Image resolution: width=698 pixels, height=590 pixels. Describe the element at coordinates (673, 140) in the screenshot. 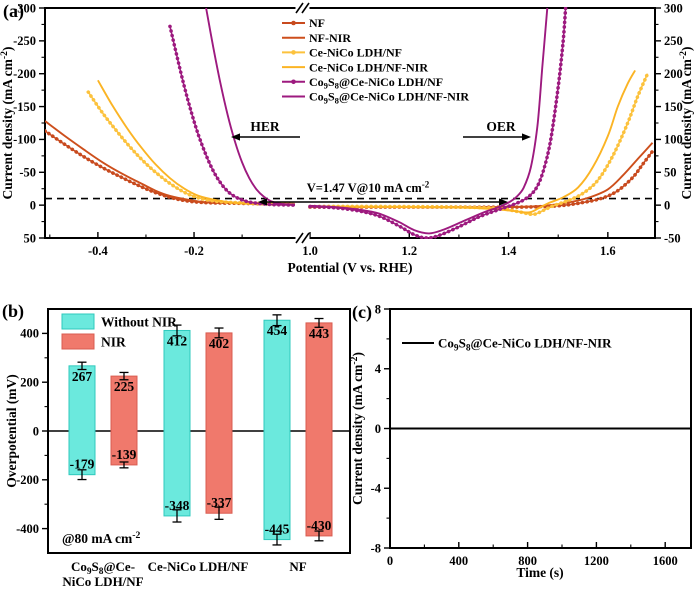

I see `y-tick-label-right: 100` at that location.